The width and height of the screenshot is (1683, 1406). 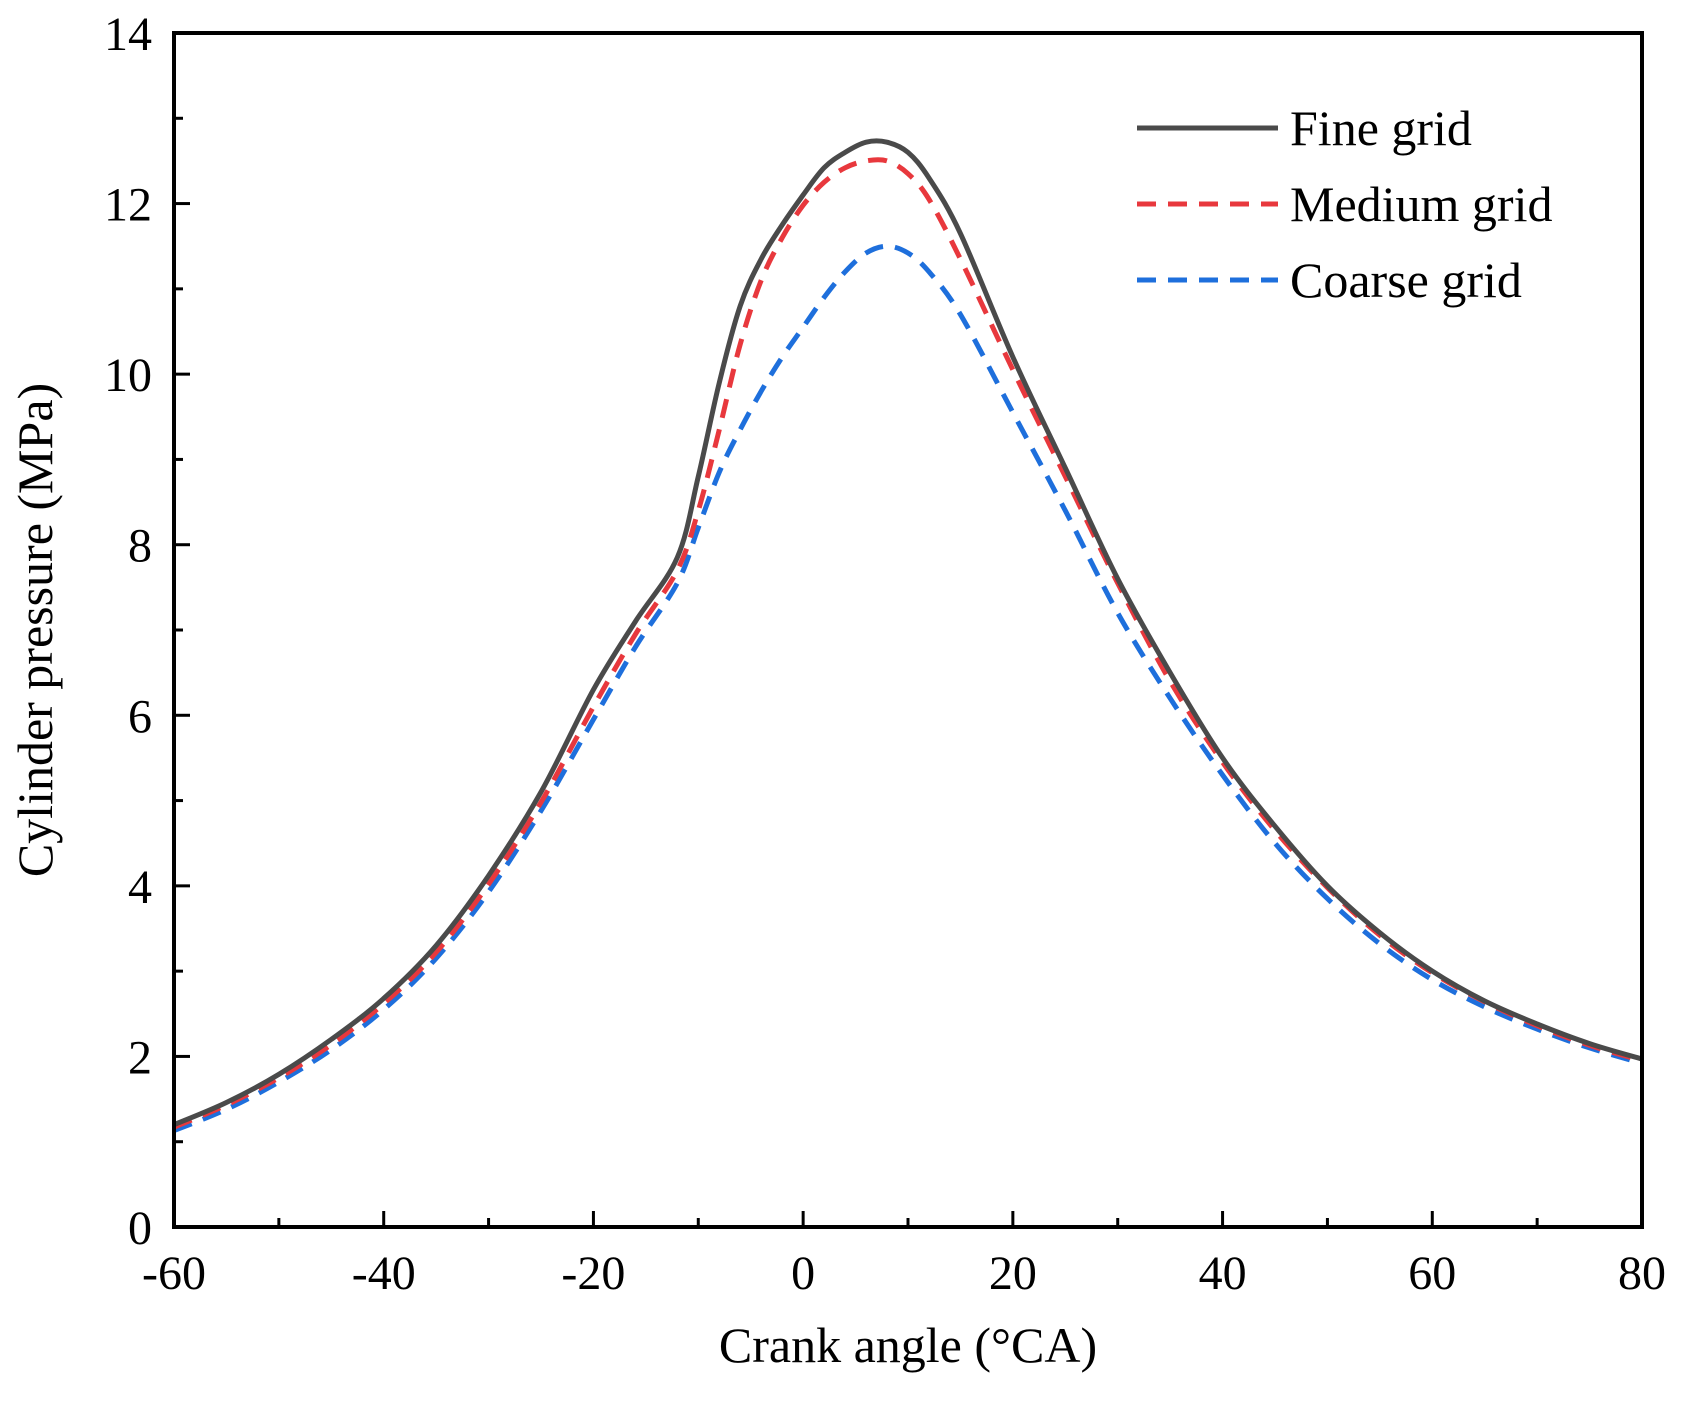 What do you see at coordinates (803, 1273) in the screenshot?
I see `x-tick-label: 0` at bounding box center [803, 1273].